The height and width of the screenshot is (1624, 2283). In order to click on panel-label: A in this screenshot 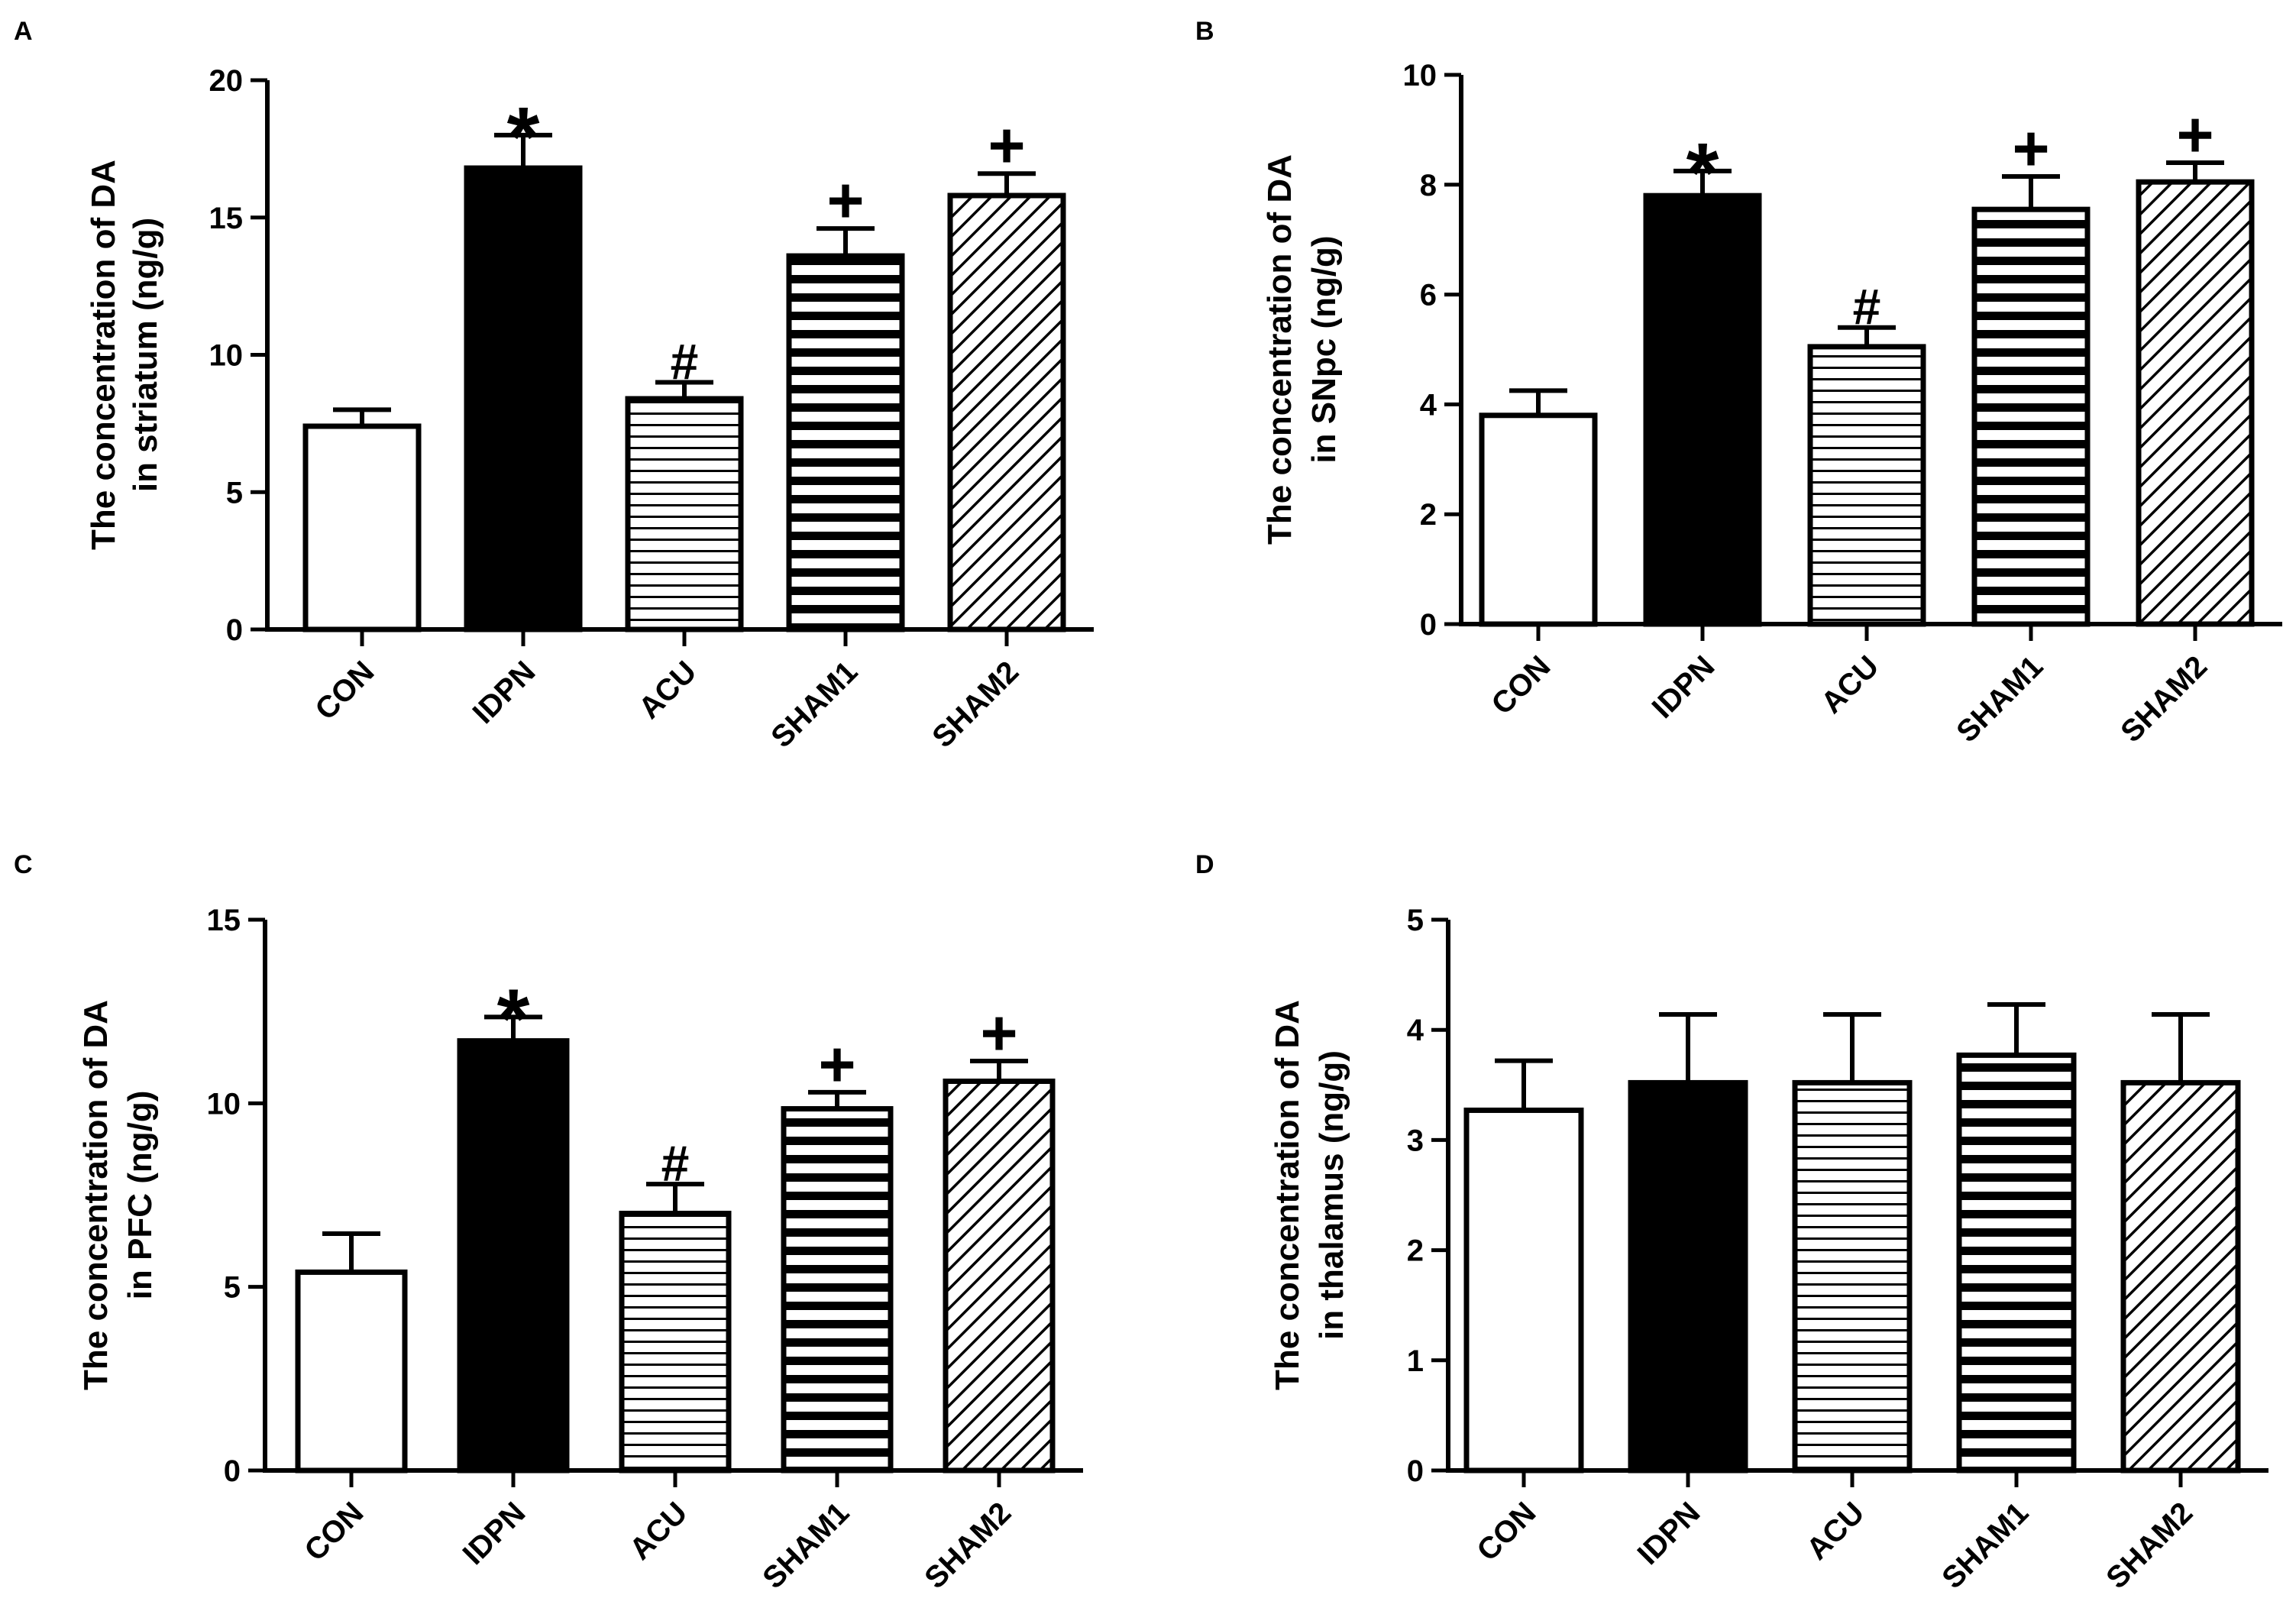, I will do `click(23, 31)`.